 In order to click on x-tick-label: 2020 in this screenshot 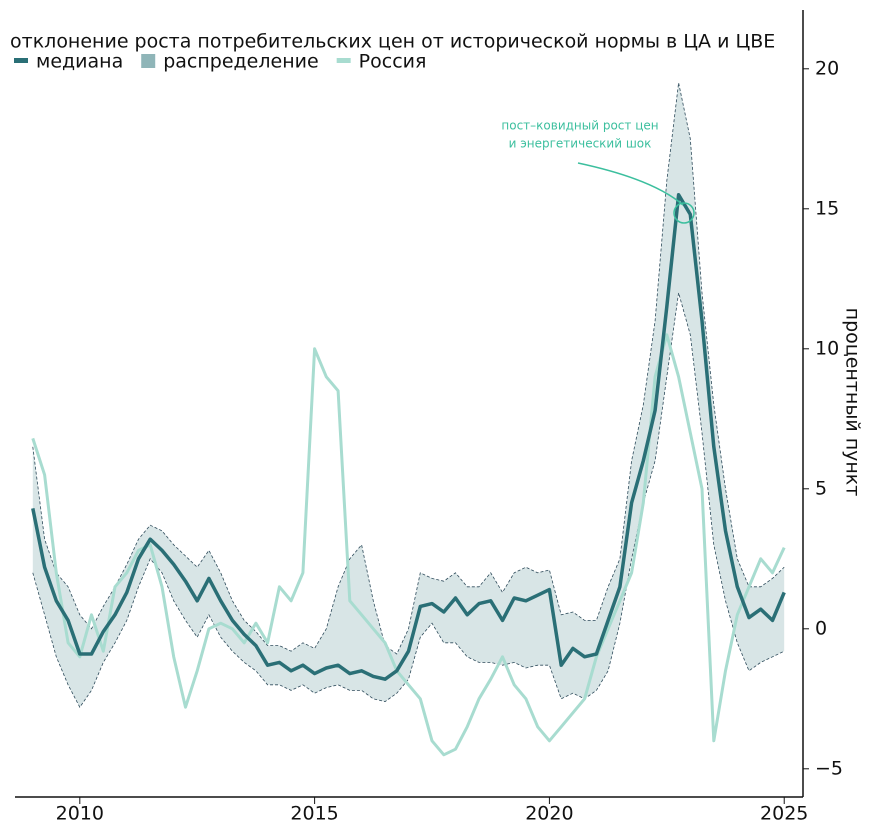, I will do `click(549, 814)`.